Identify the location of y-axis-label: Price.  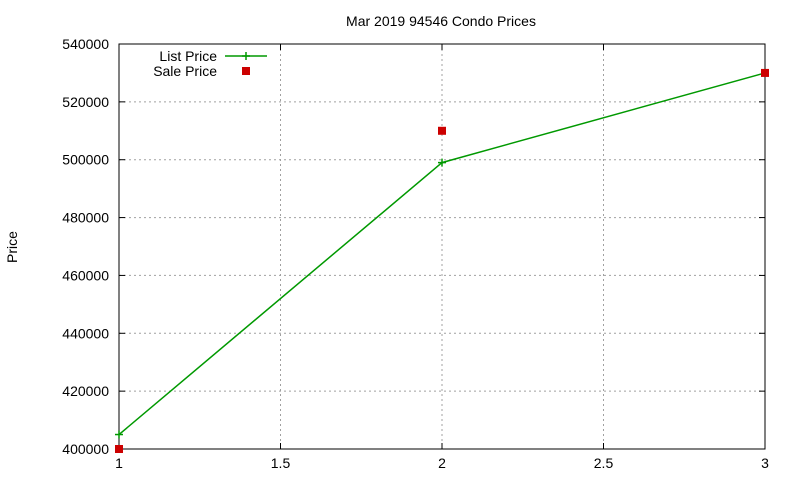
(12, 247).